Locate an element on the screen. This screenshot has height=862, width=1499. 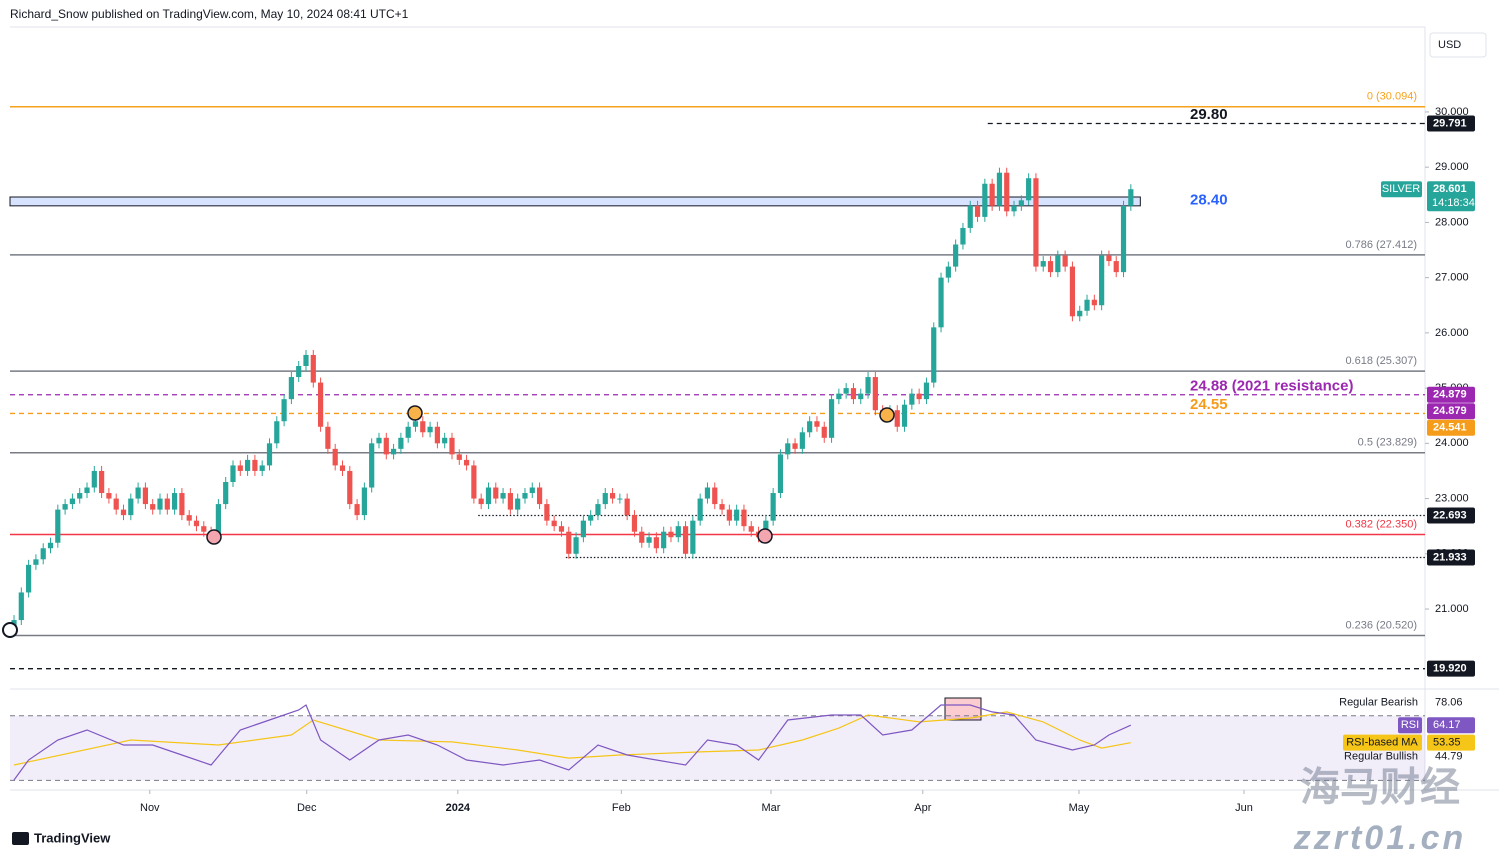
fib-label: 0.786 (27.412) is located at coordinates (1381, 245).